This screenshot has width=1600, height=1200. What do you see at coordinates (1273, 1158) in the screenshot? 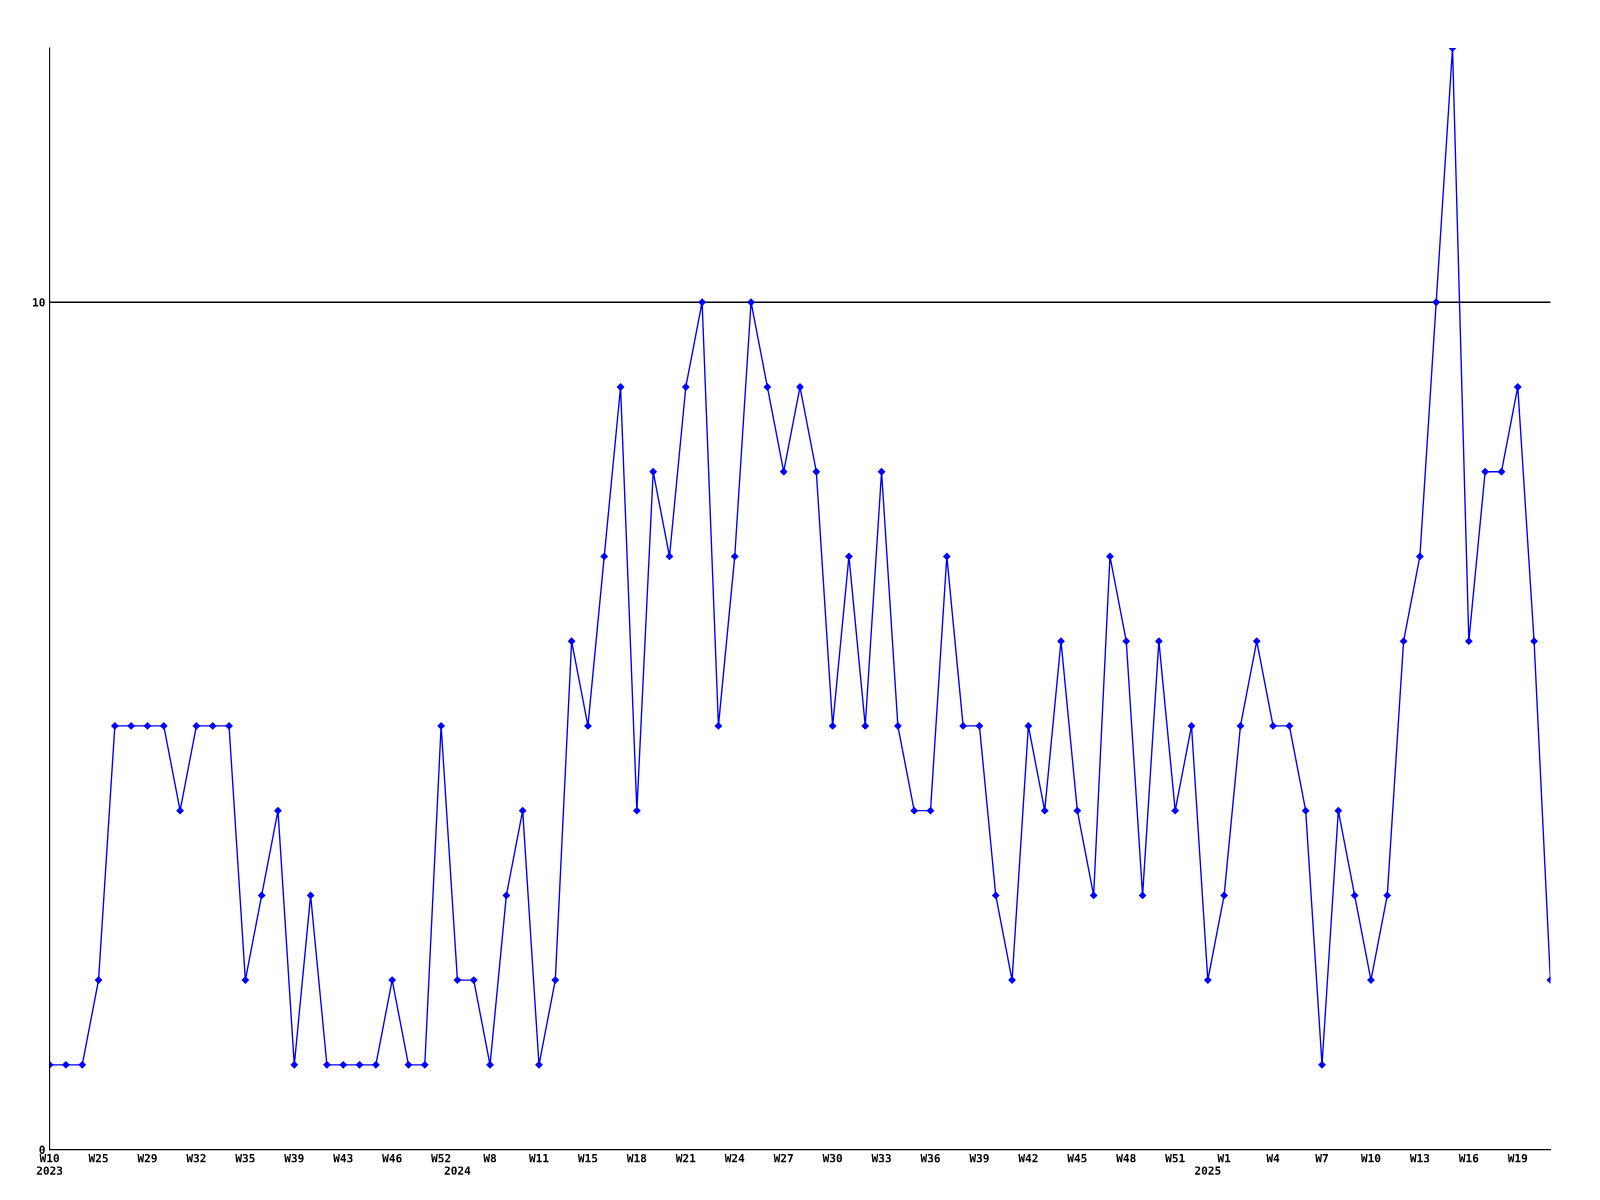
I see `x-tick-label: W4` at bounding box center [1273, 1158].